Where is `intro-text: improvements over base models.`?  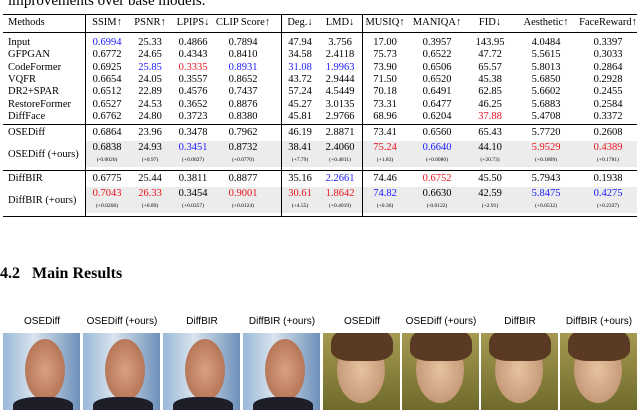
intro-text: improvements over base models. is located at coordinates (107, 4).